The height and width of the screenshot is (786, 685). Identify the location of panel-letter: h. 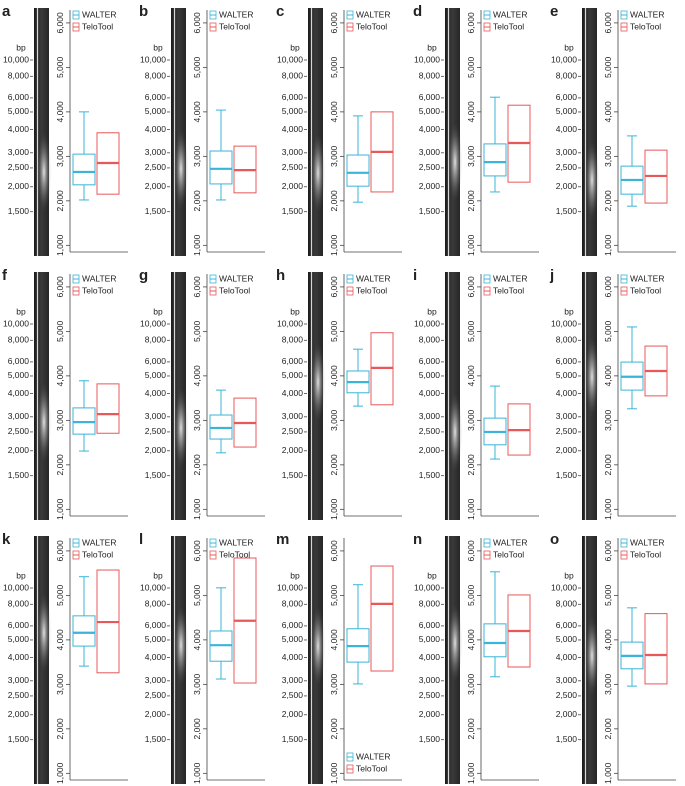
(280, 275).